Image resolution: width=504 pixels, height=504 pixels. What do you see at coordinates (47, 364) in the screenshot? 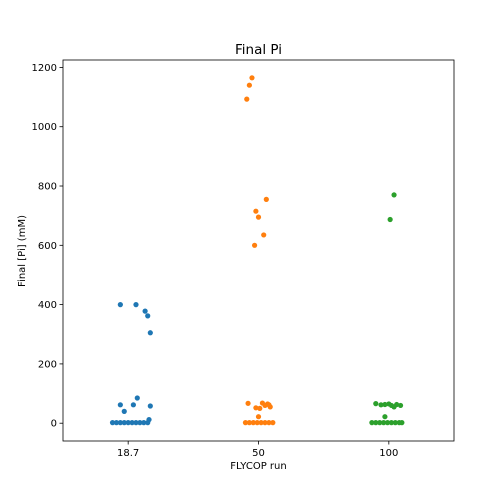
I see `y-tick-label: 200` at bounding box center [47, 364].